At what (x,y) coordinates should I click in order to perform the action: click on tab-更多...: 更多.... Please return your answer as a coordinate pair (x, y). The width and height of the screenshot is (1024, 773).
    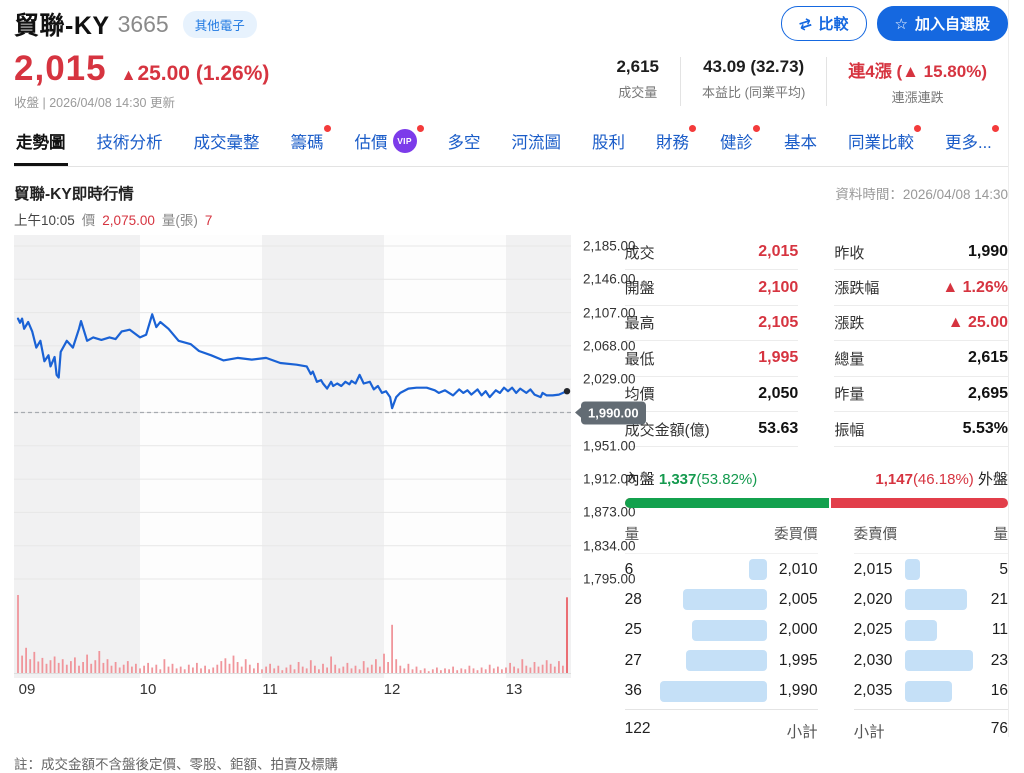
    Looking at the image, I should click on (971, 143).